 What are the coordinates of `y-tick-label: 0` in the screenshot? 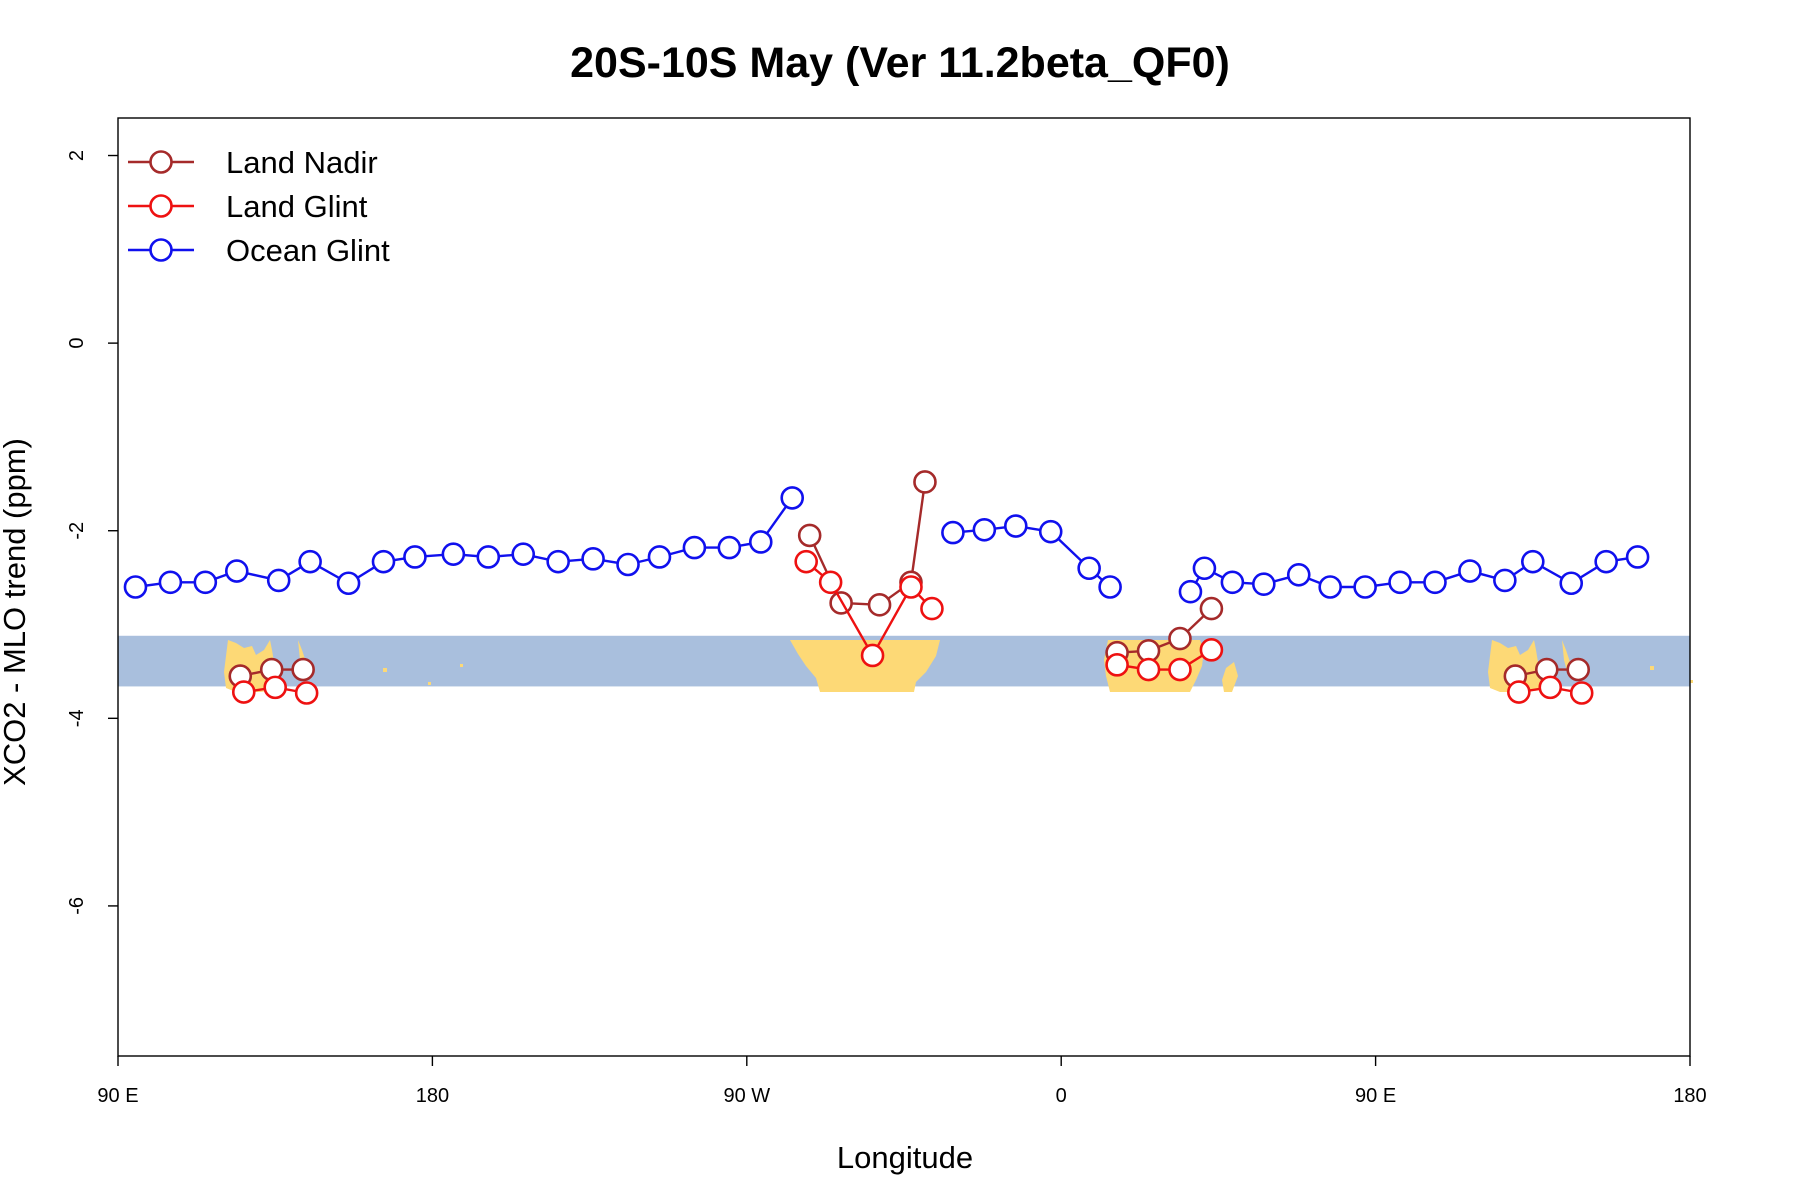 It's located at (77, 343).